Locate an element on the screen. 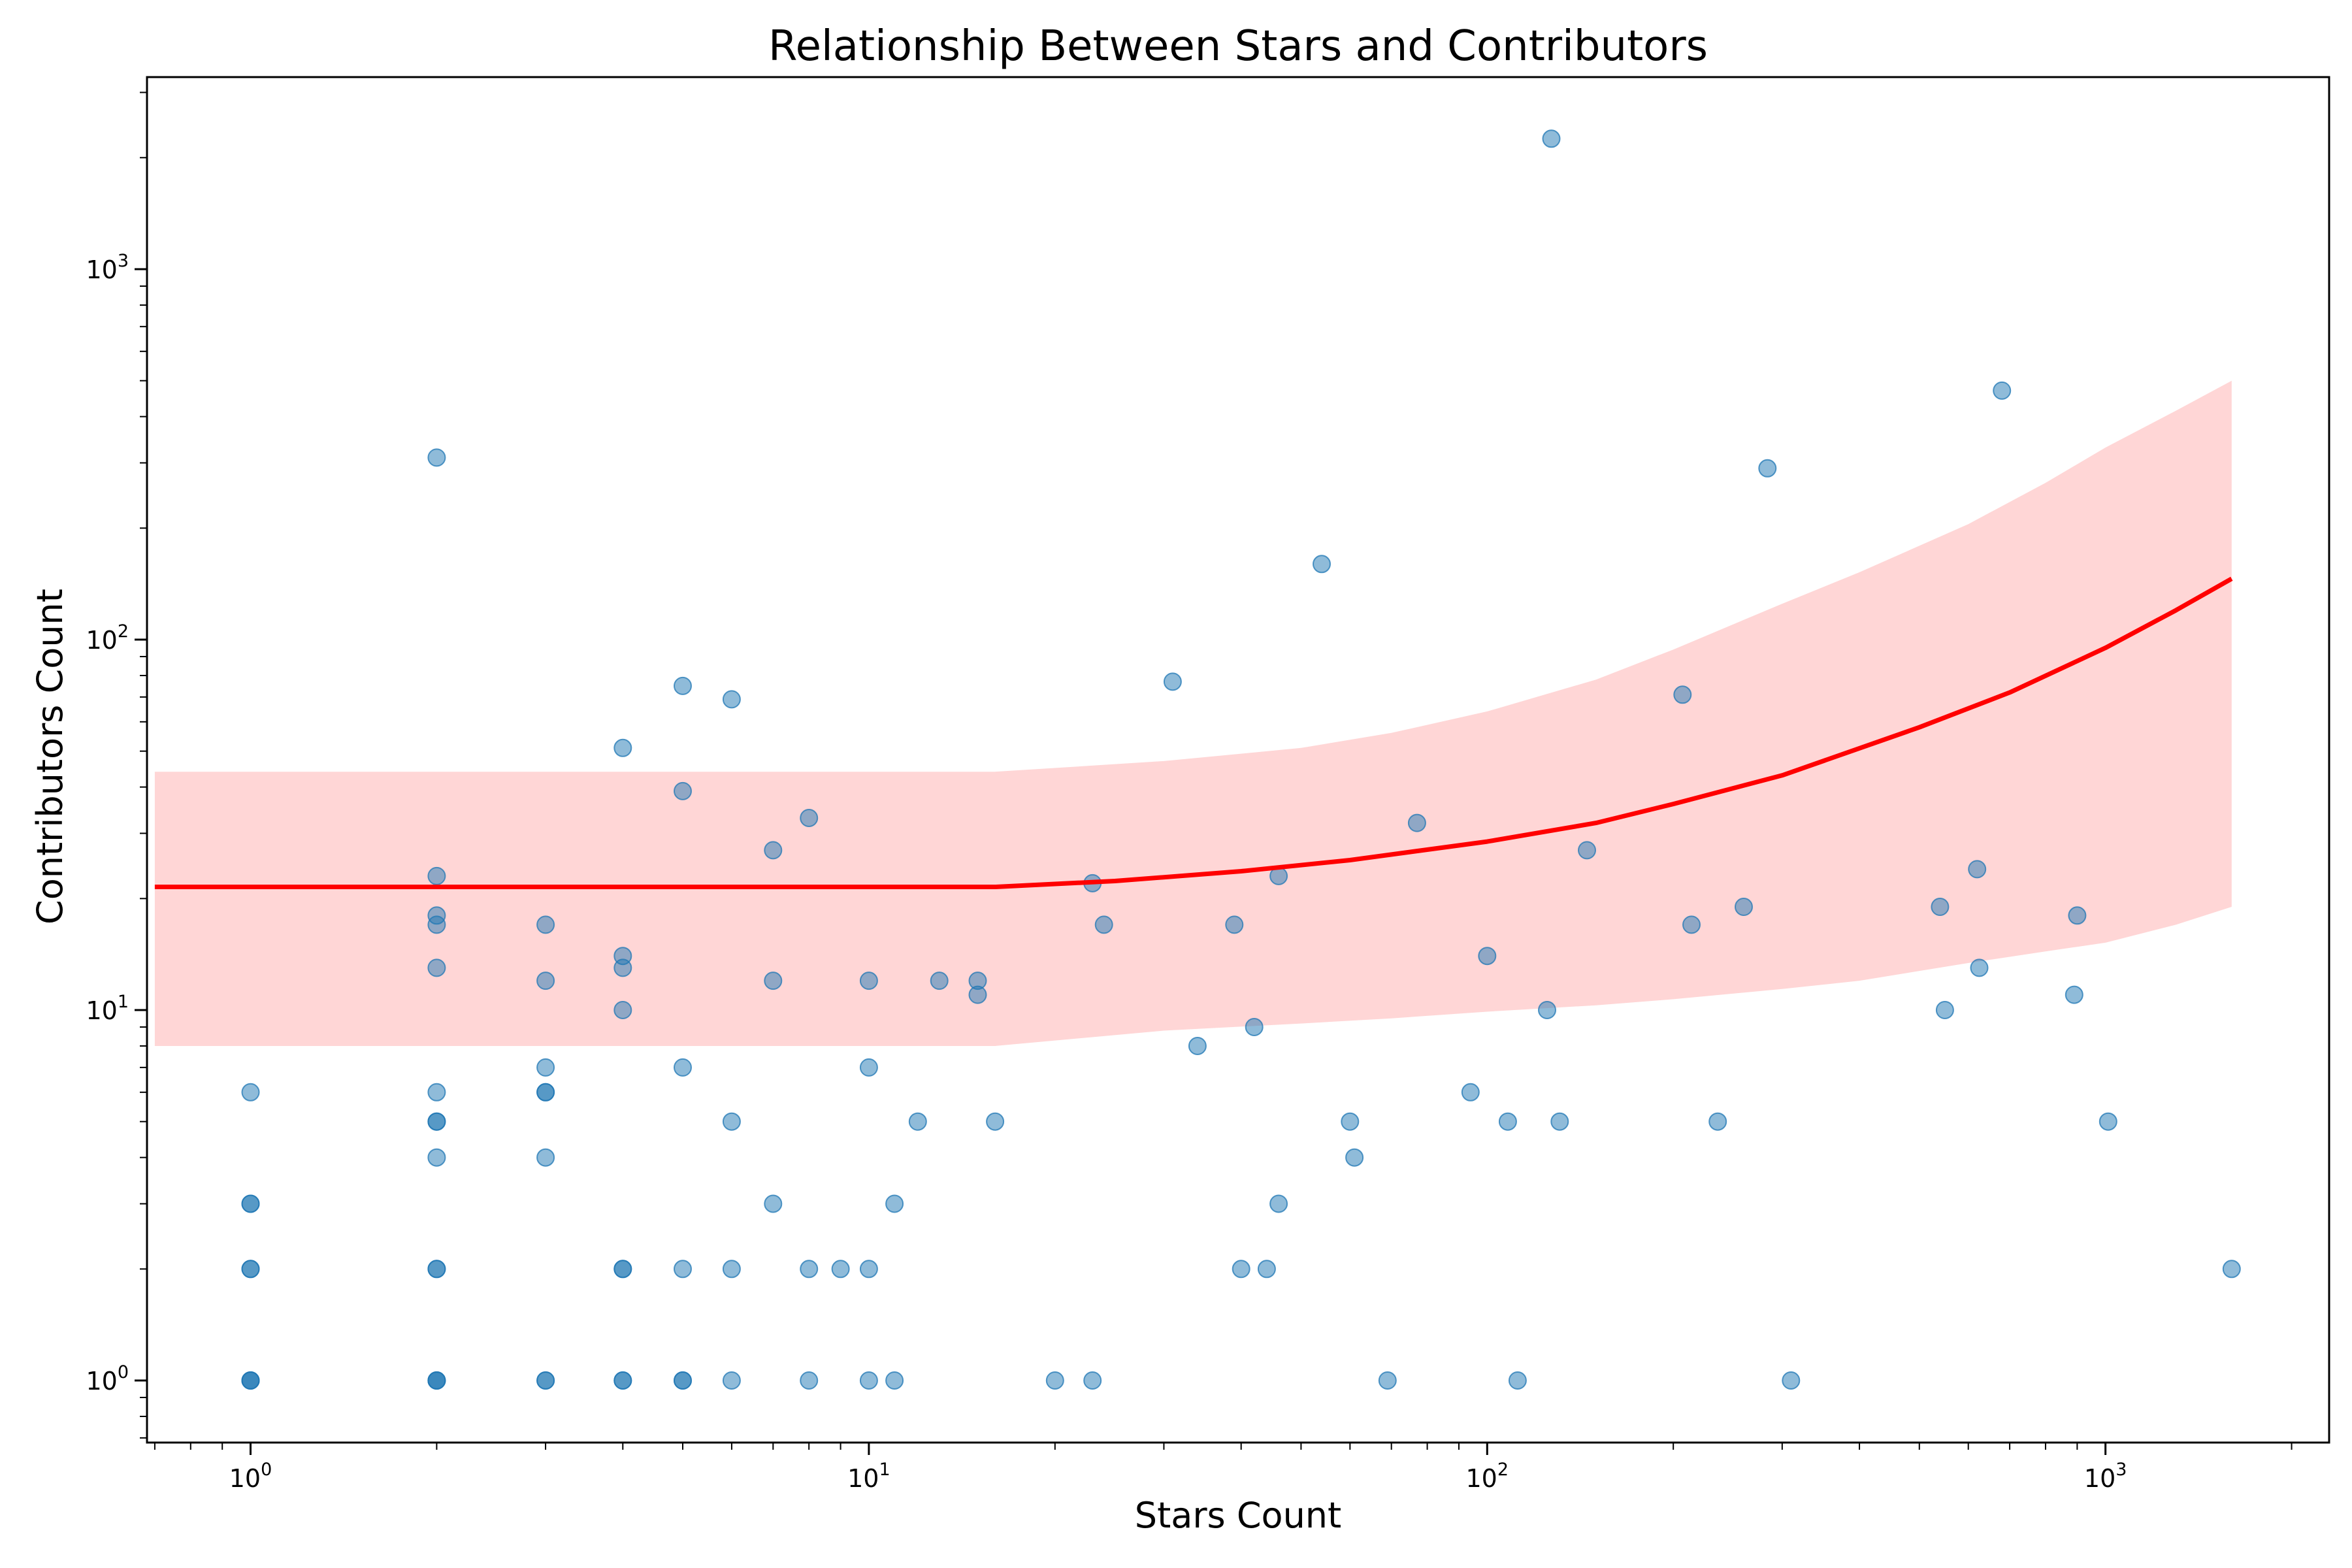 This screenshot has width=2352, height=1568. x-tick-label: 10⁰ is located at coordinates (250, 1476).